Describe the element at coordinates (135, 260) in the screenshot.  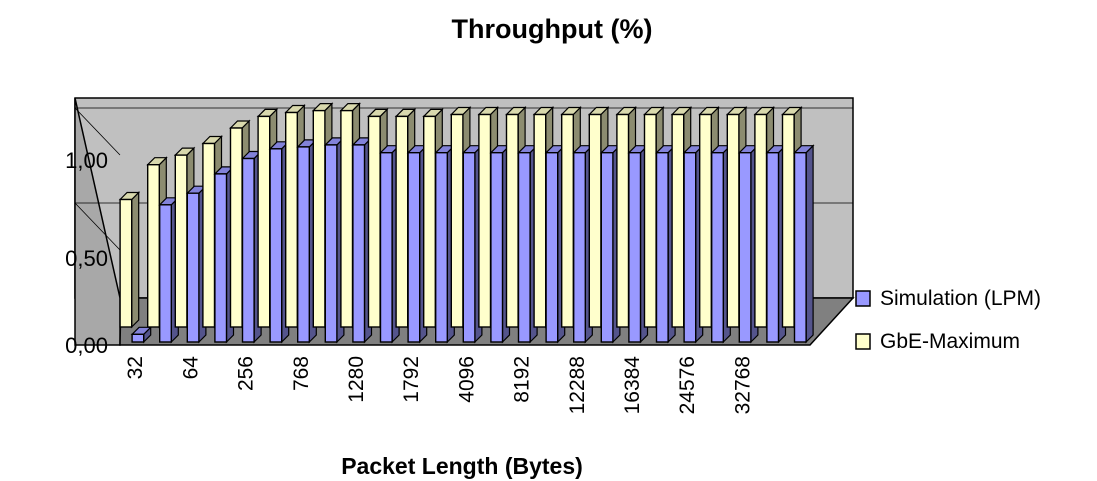
I see `bar-gbe-maximum-side` at that location.